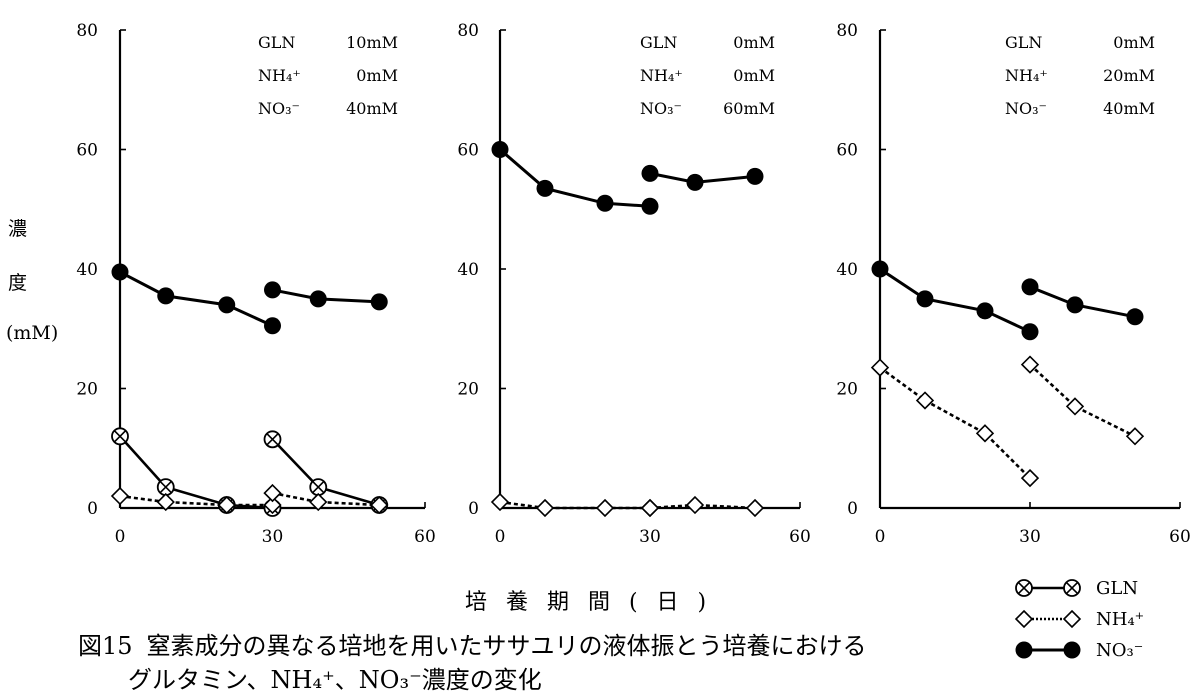  Describe the element at coordinates (506, 646) in the screenshot. I see `caption-line-1: 窒素成分の異なる培地を用いたササユリの液体振とう培養における` at that location.